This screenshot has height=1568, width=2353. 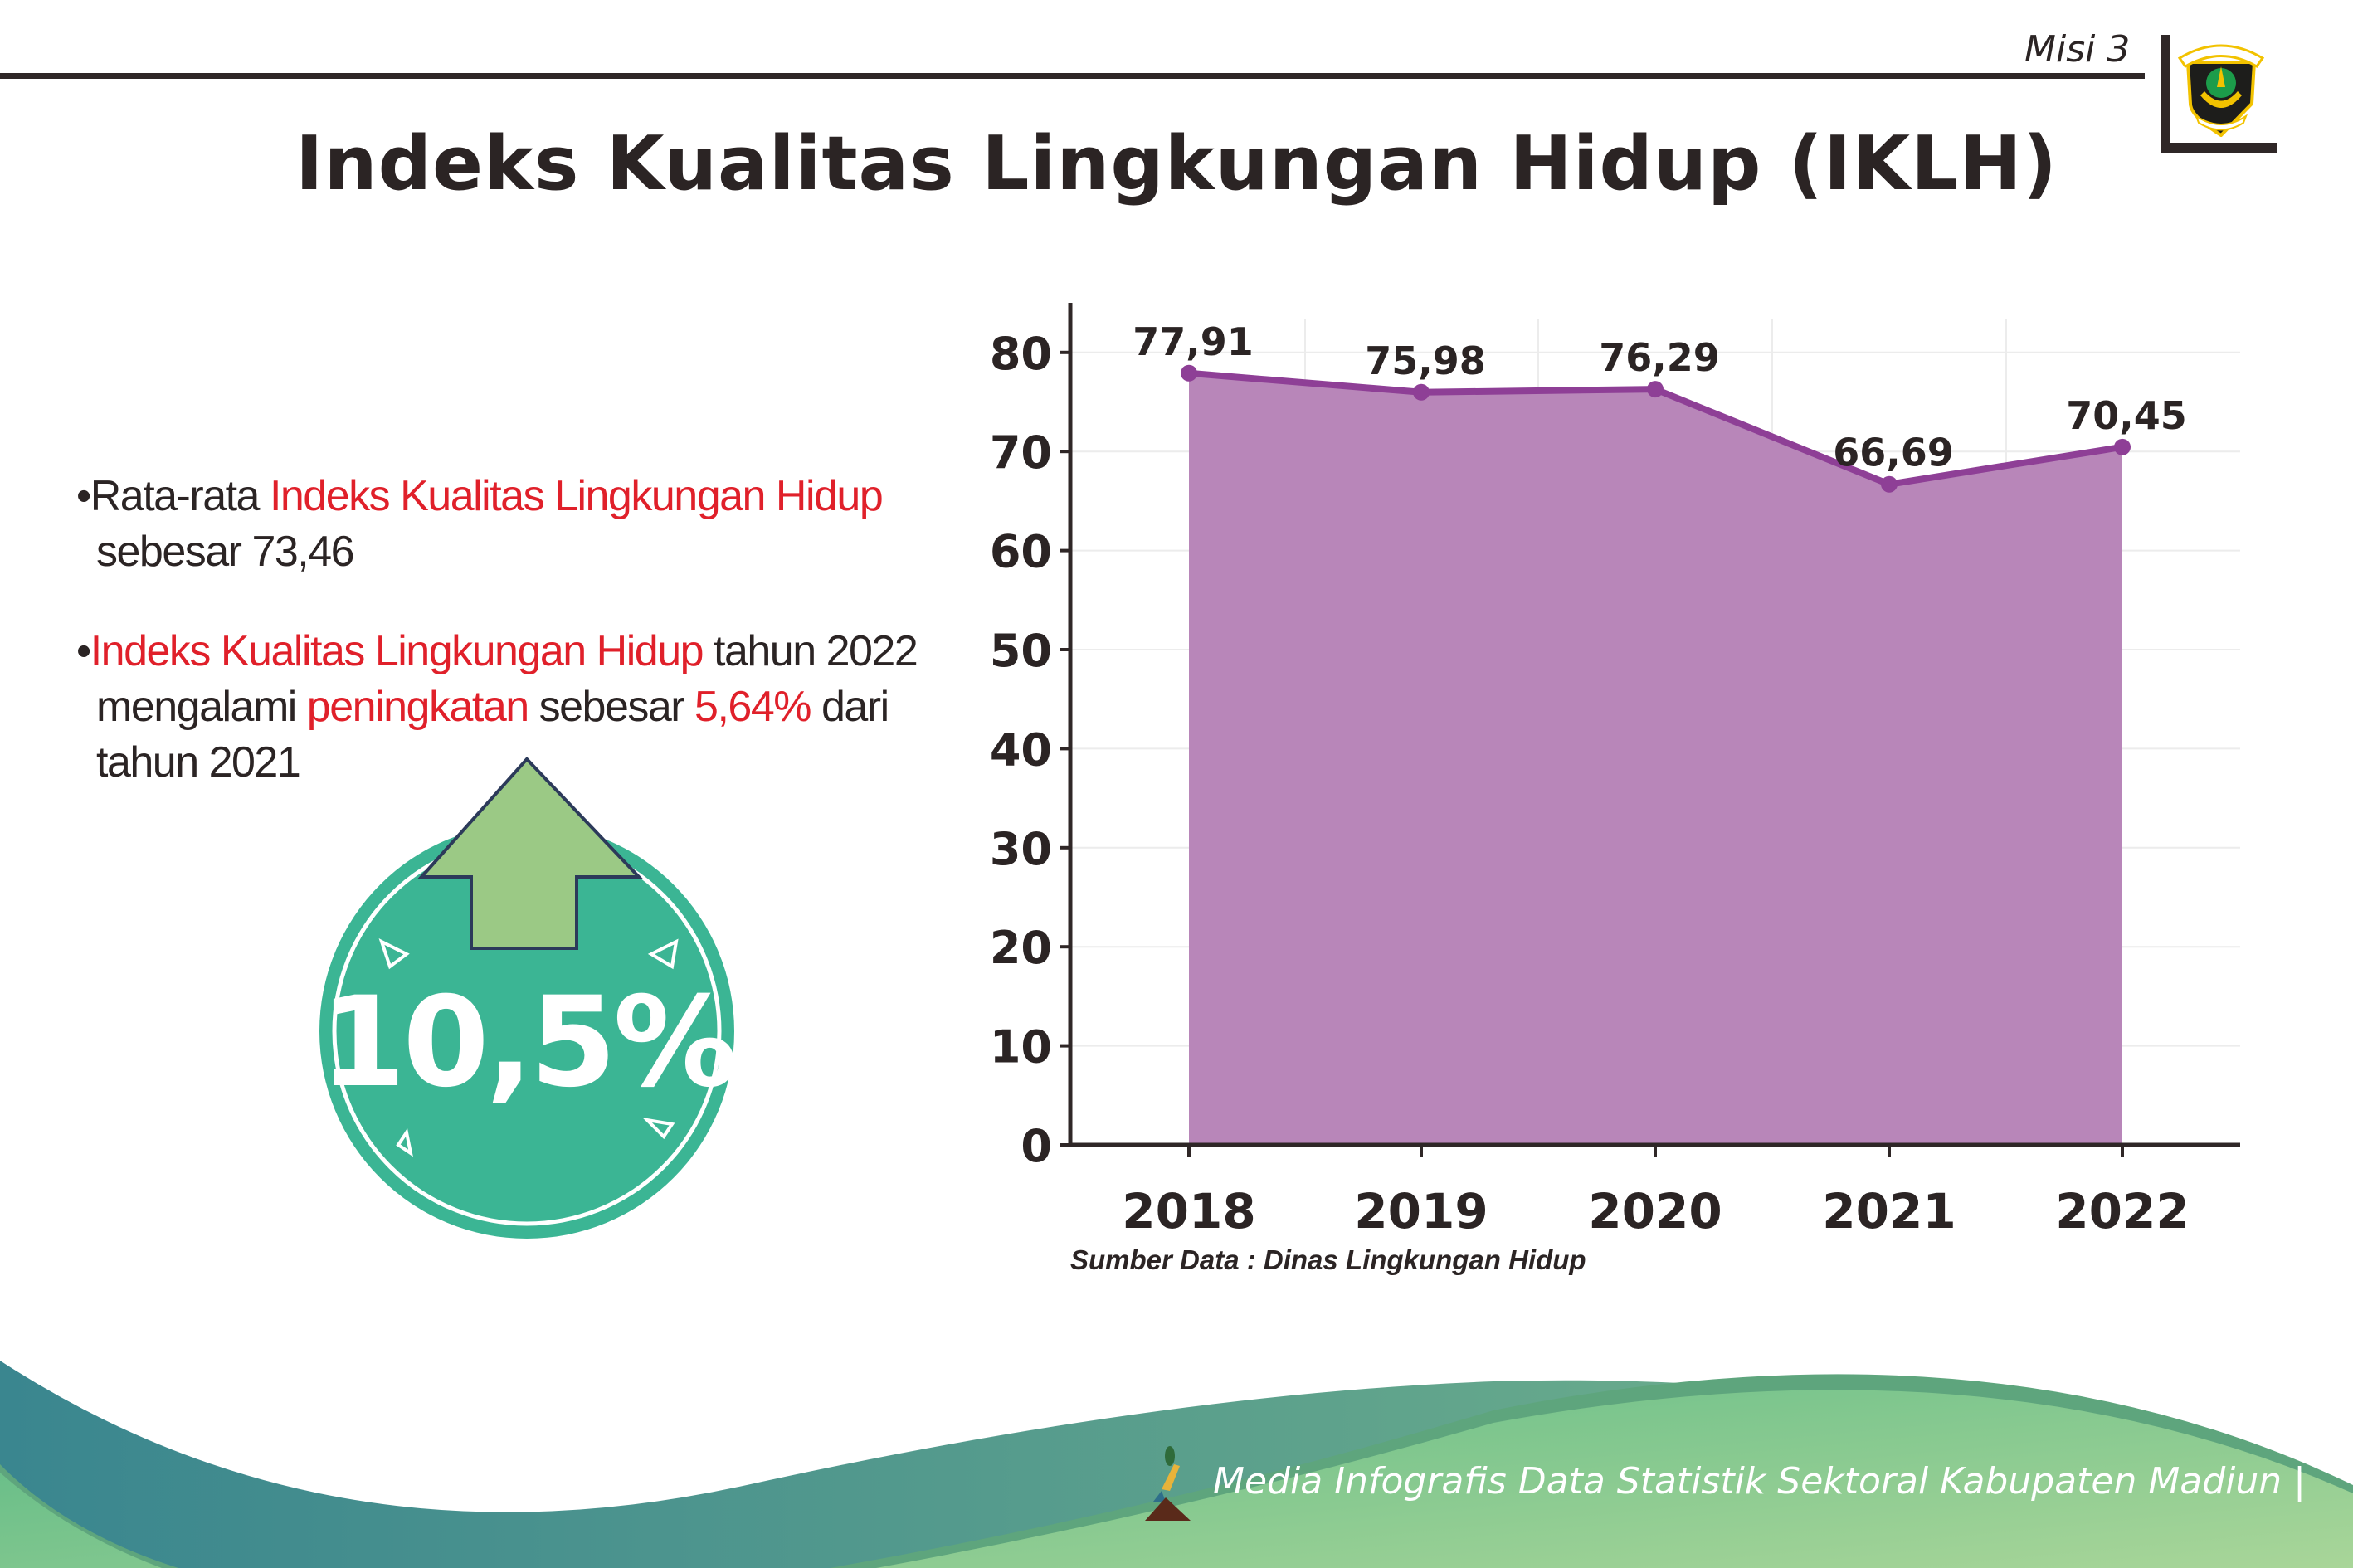 What do you see at coordinates (1176, 163) in the screenshot?
I see `page-title: Indeks Kualitas Lingkungan Hidup (IKLH)` at bounding box center [1176, 163].